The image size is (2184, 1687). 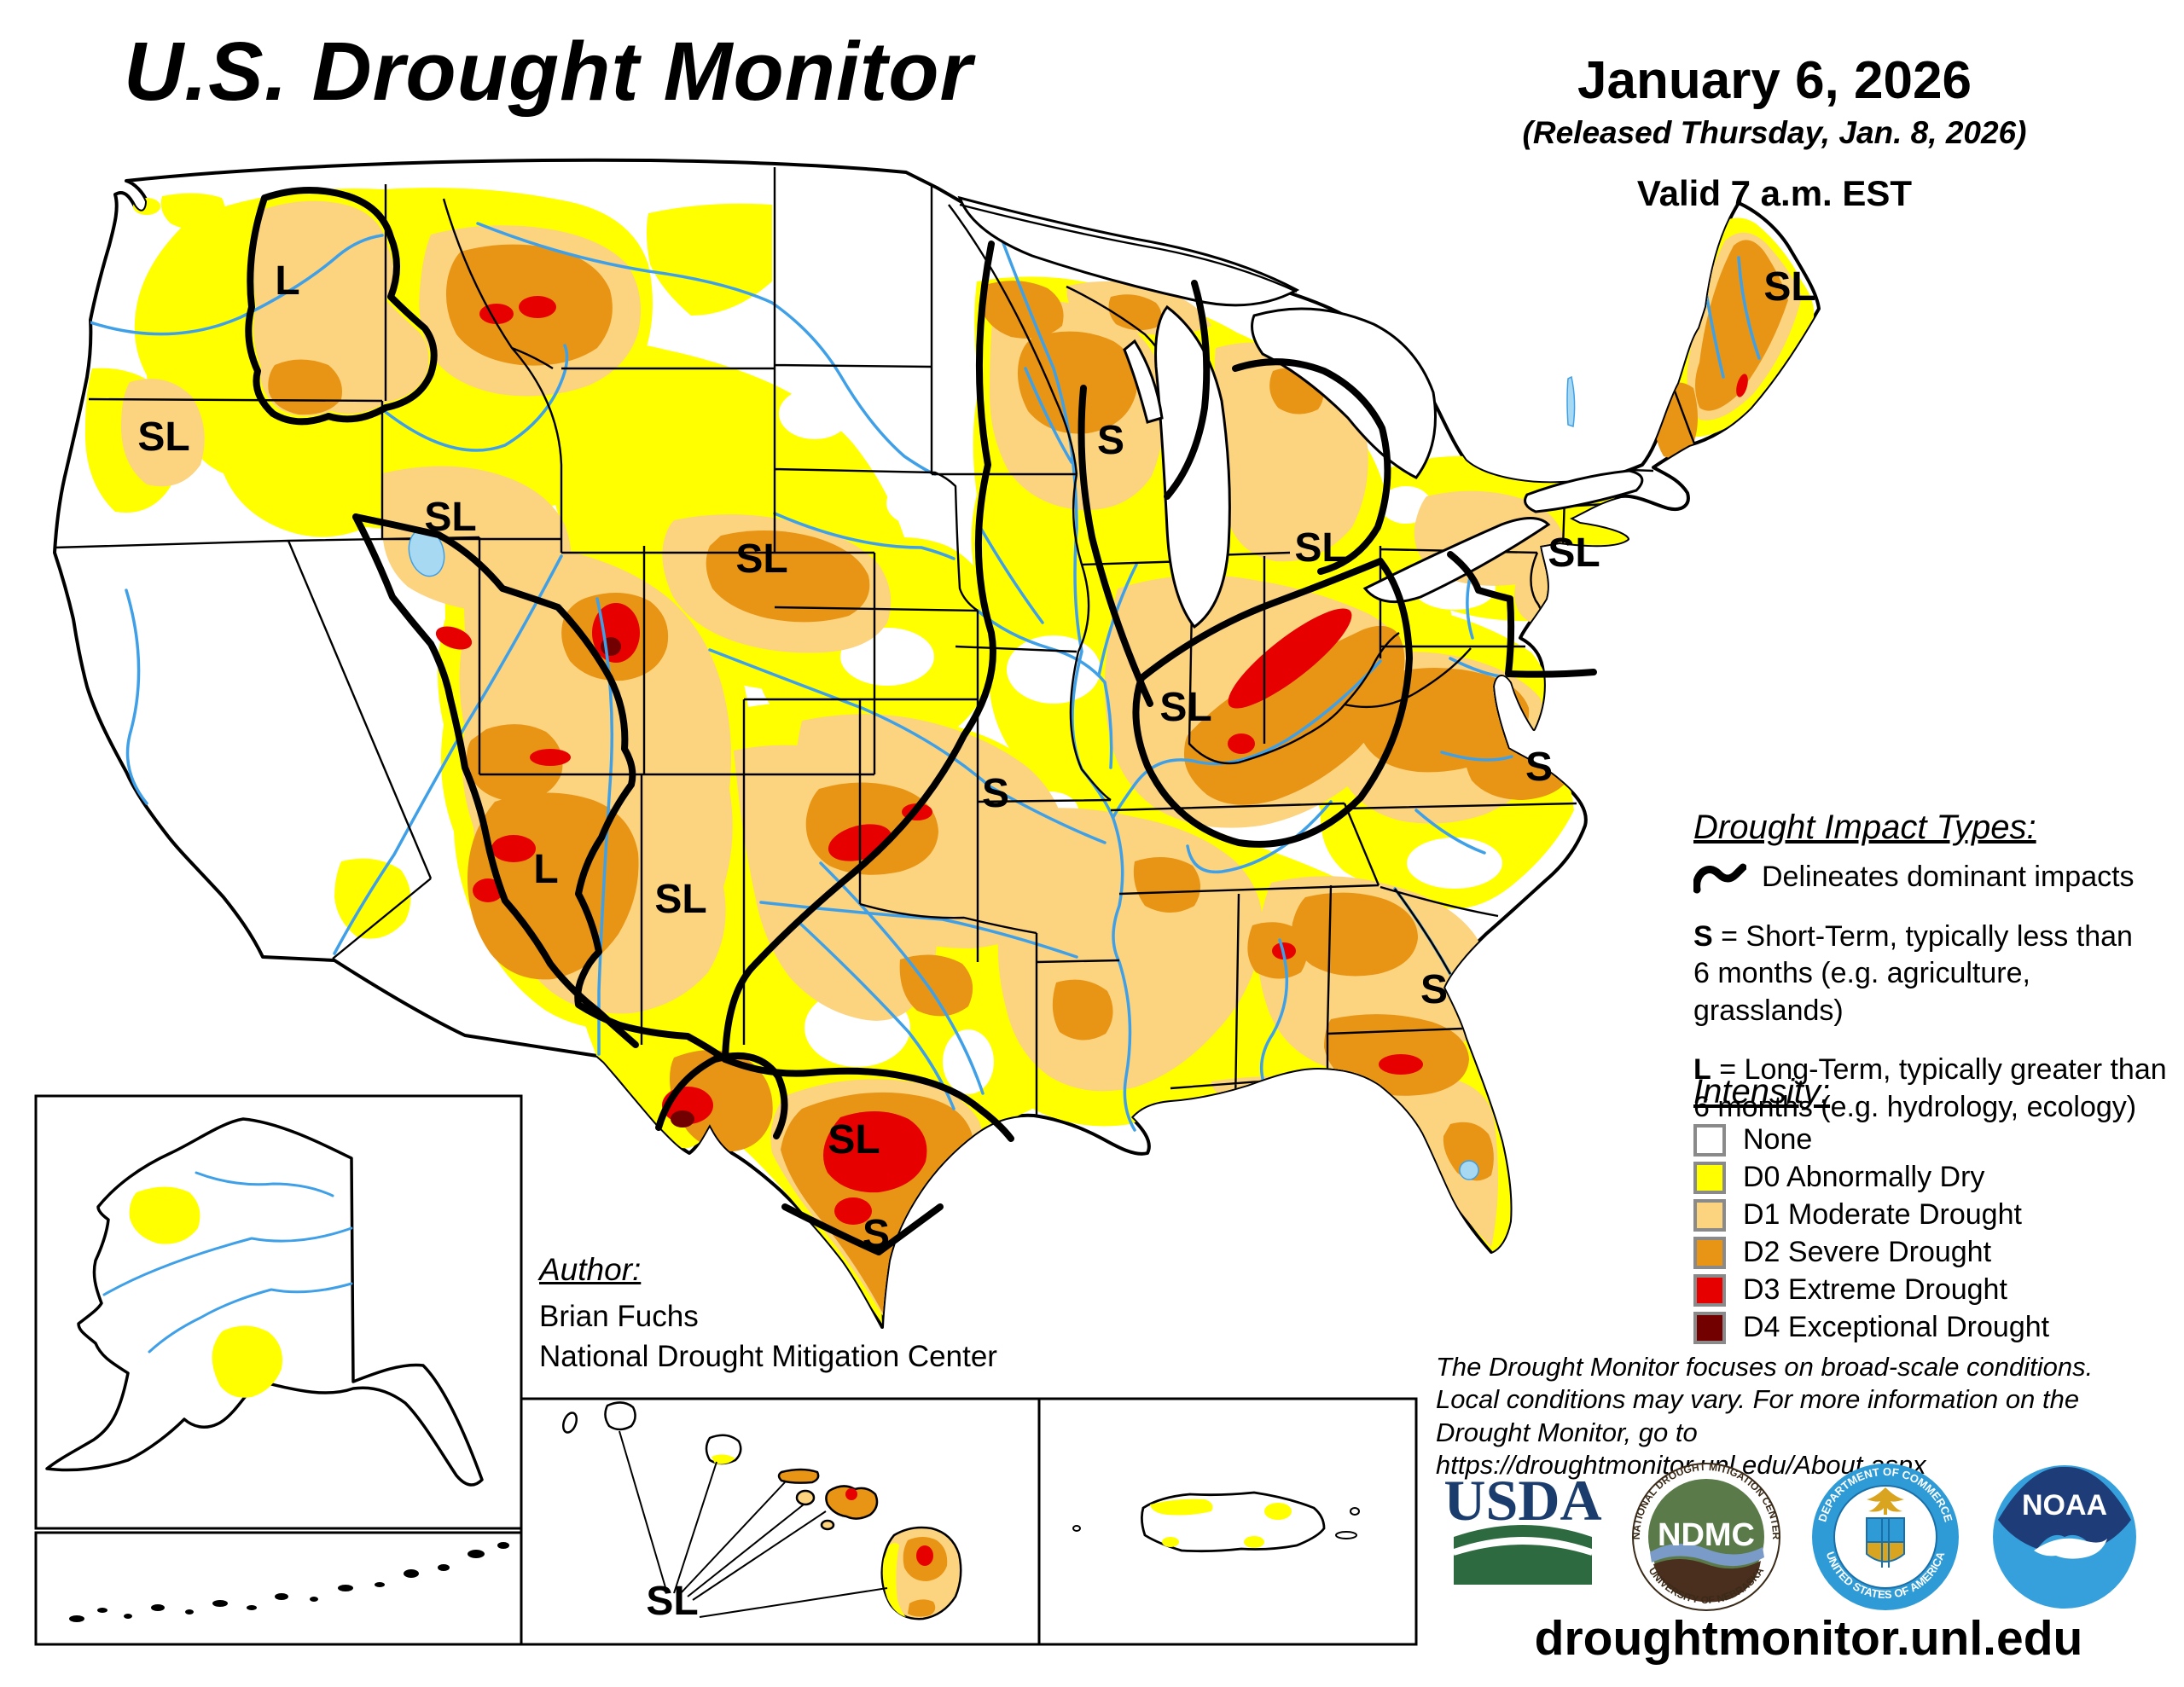 I want to click on niihau, so click(x=569, y=1423).